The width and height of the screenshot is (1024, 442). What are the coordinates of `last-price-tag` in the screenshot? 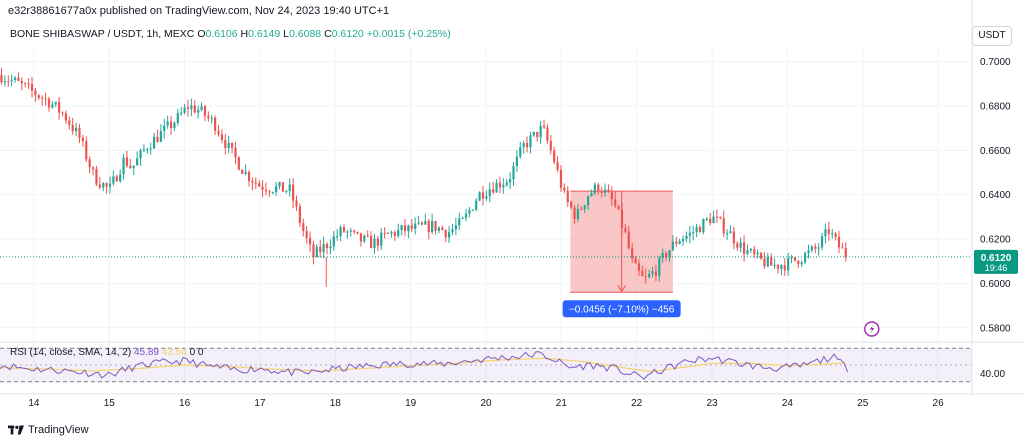 It's located at (996, 261).